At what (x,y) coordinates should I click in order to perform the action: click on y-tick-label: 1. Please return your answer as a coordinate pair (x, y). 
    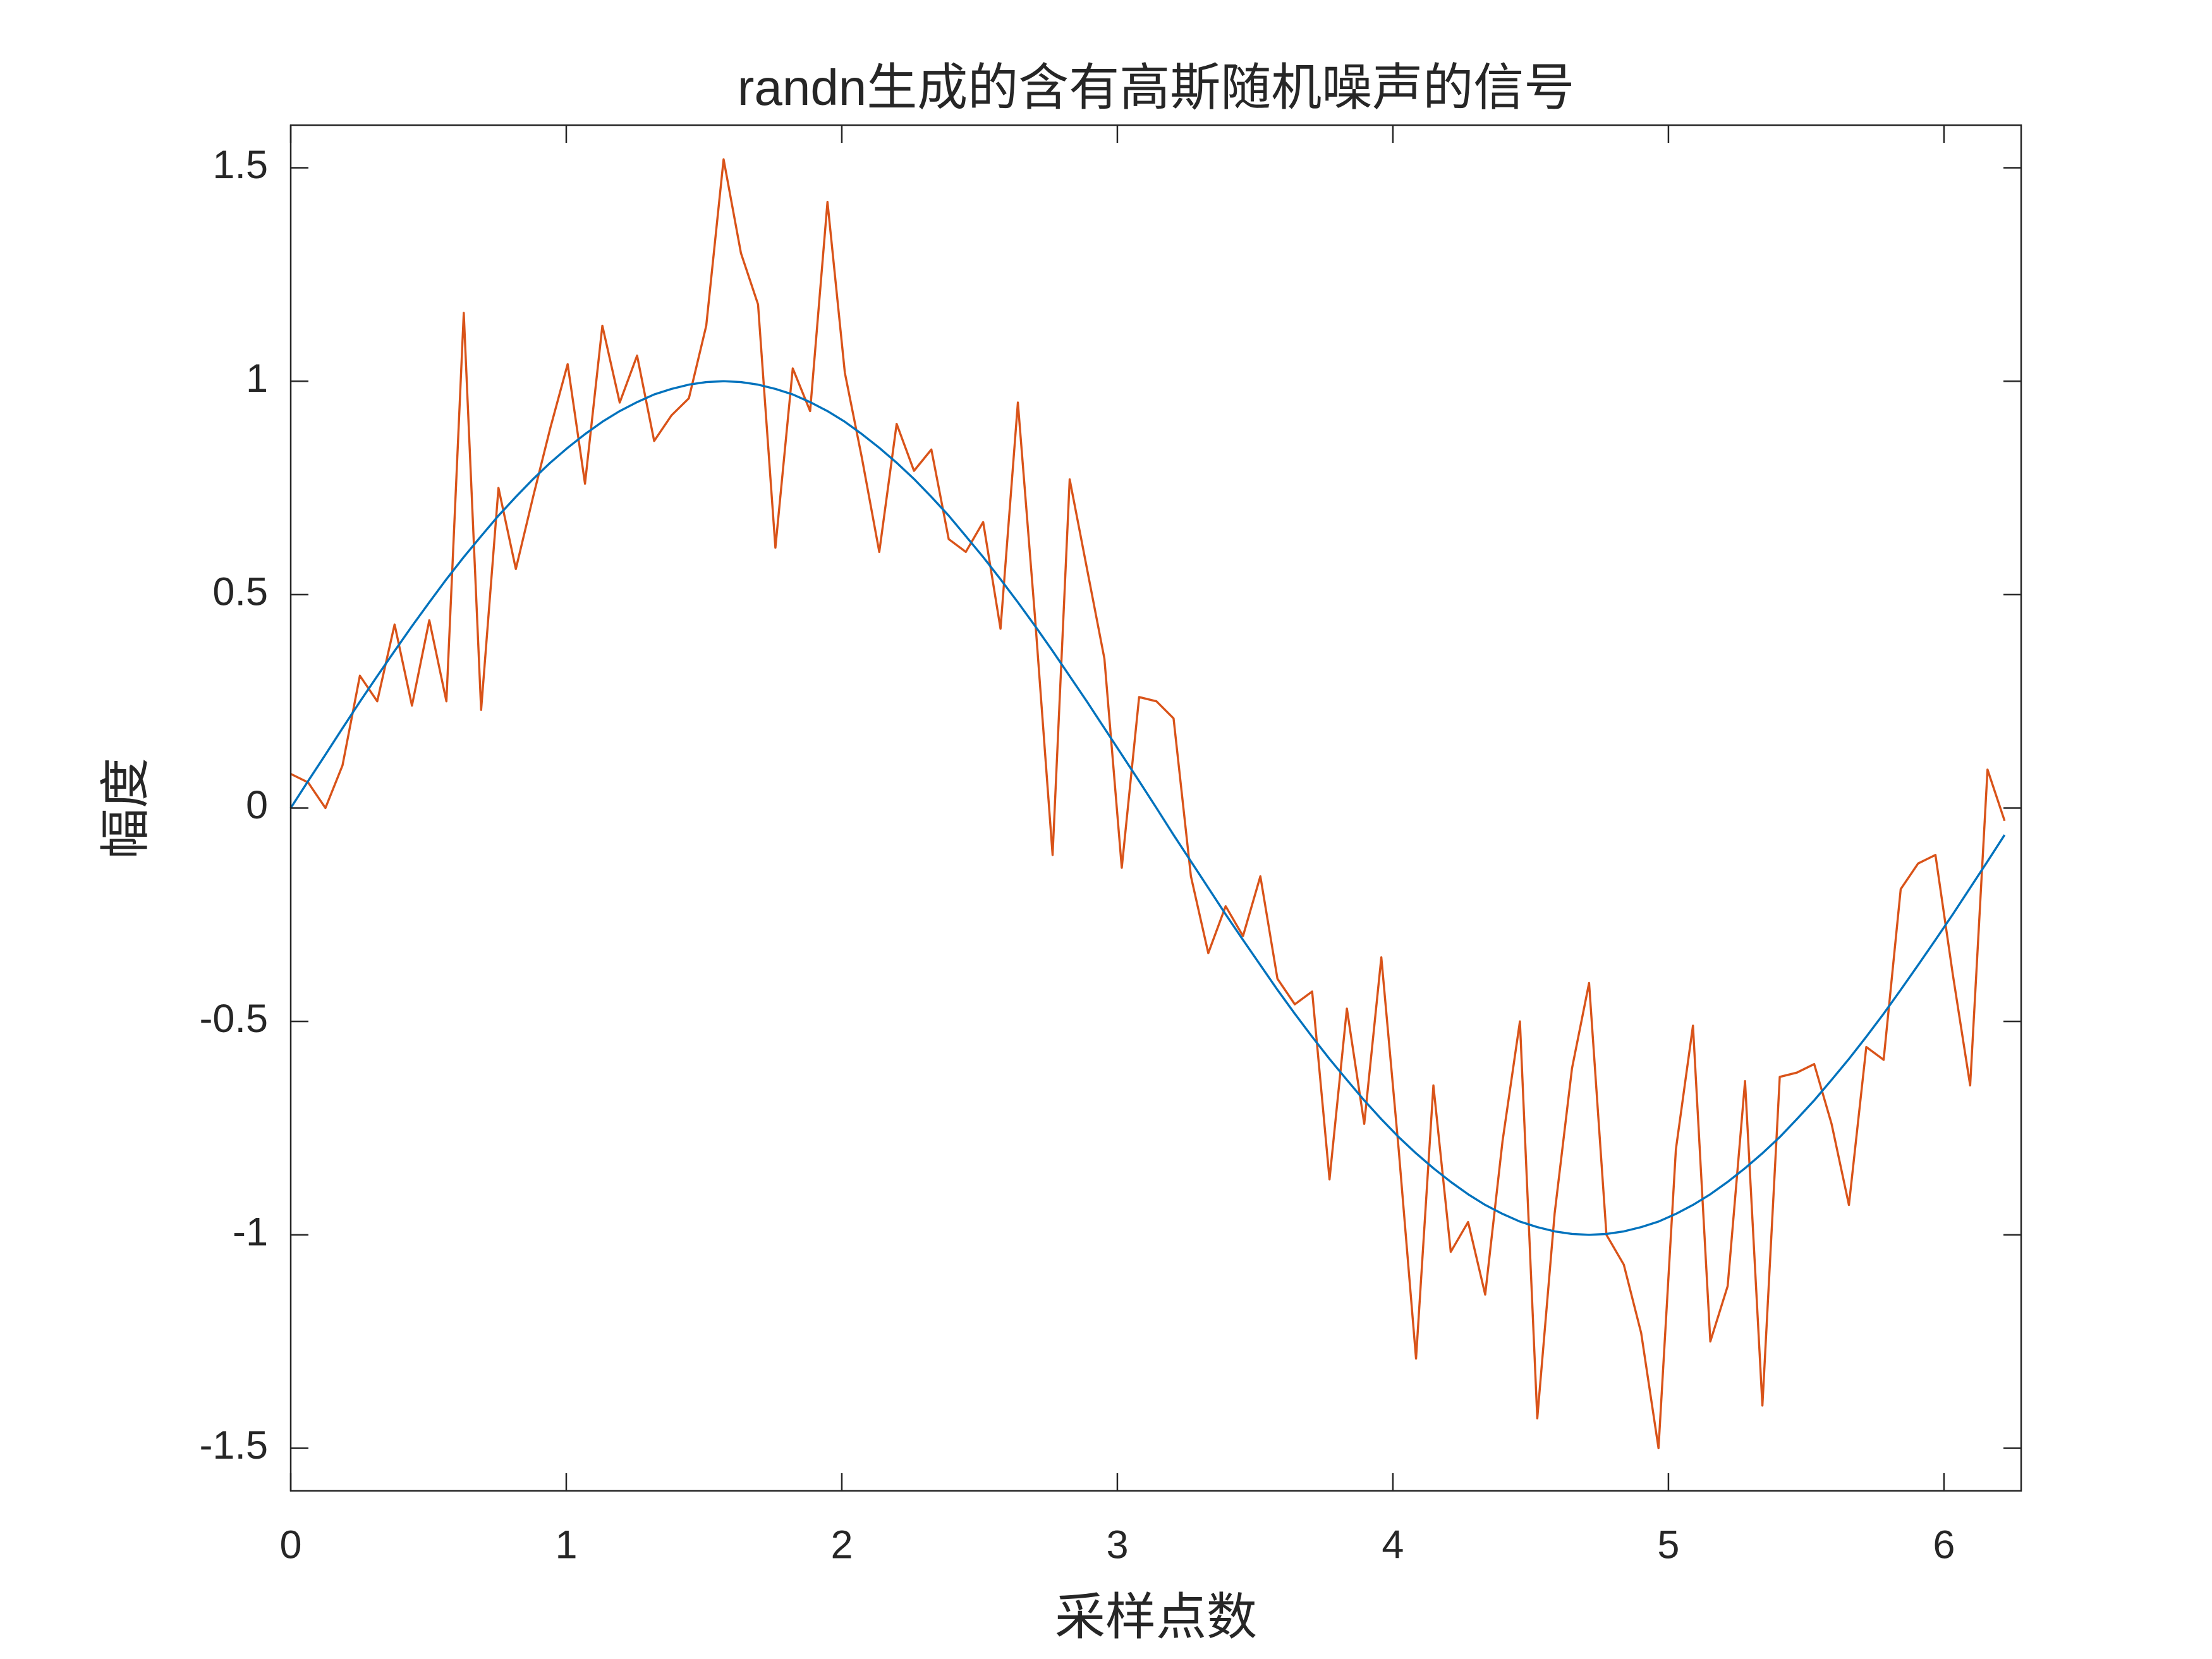
    Looking at the image, I should click on (257, 378).